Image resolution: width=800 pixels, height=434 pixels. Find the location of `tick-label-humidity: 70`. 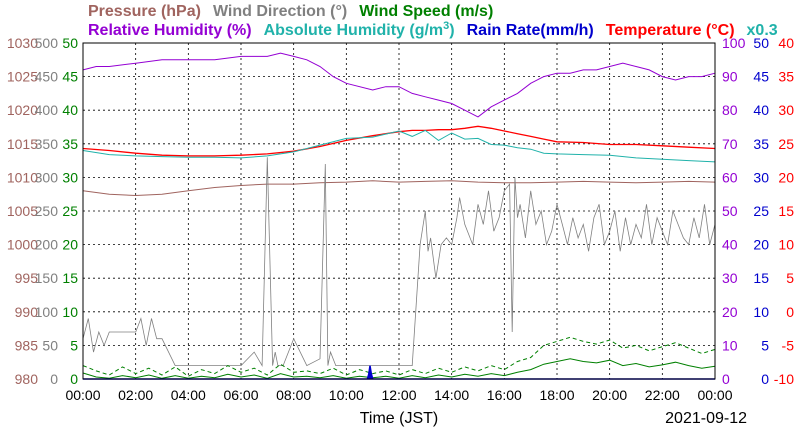

tick-label-humidity: 70 is located at coordinates (730, 144).